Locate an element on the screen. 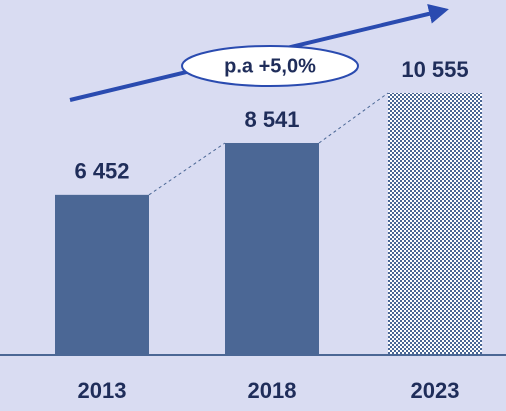  x-tick-label: 2013 is located at coordinates (102, 390).